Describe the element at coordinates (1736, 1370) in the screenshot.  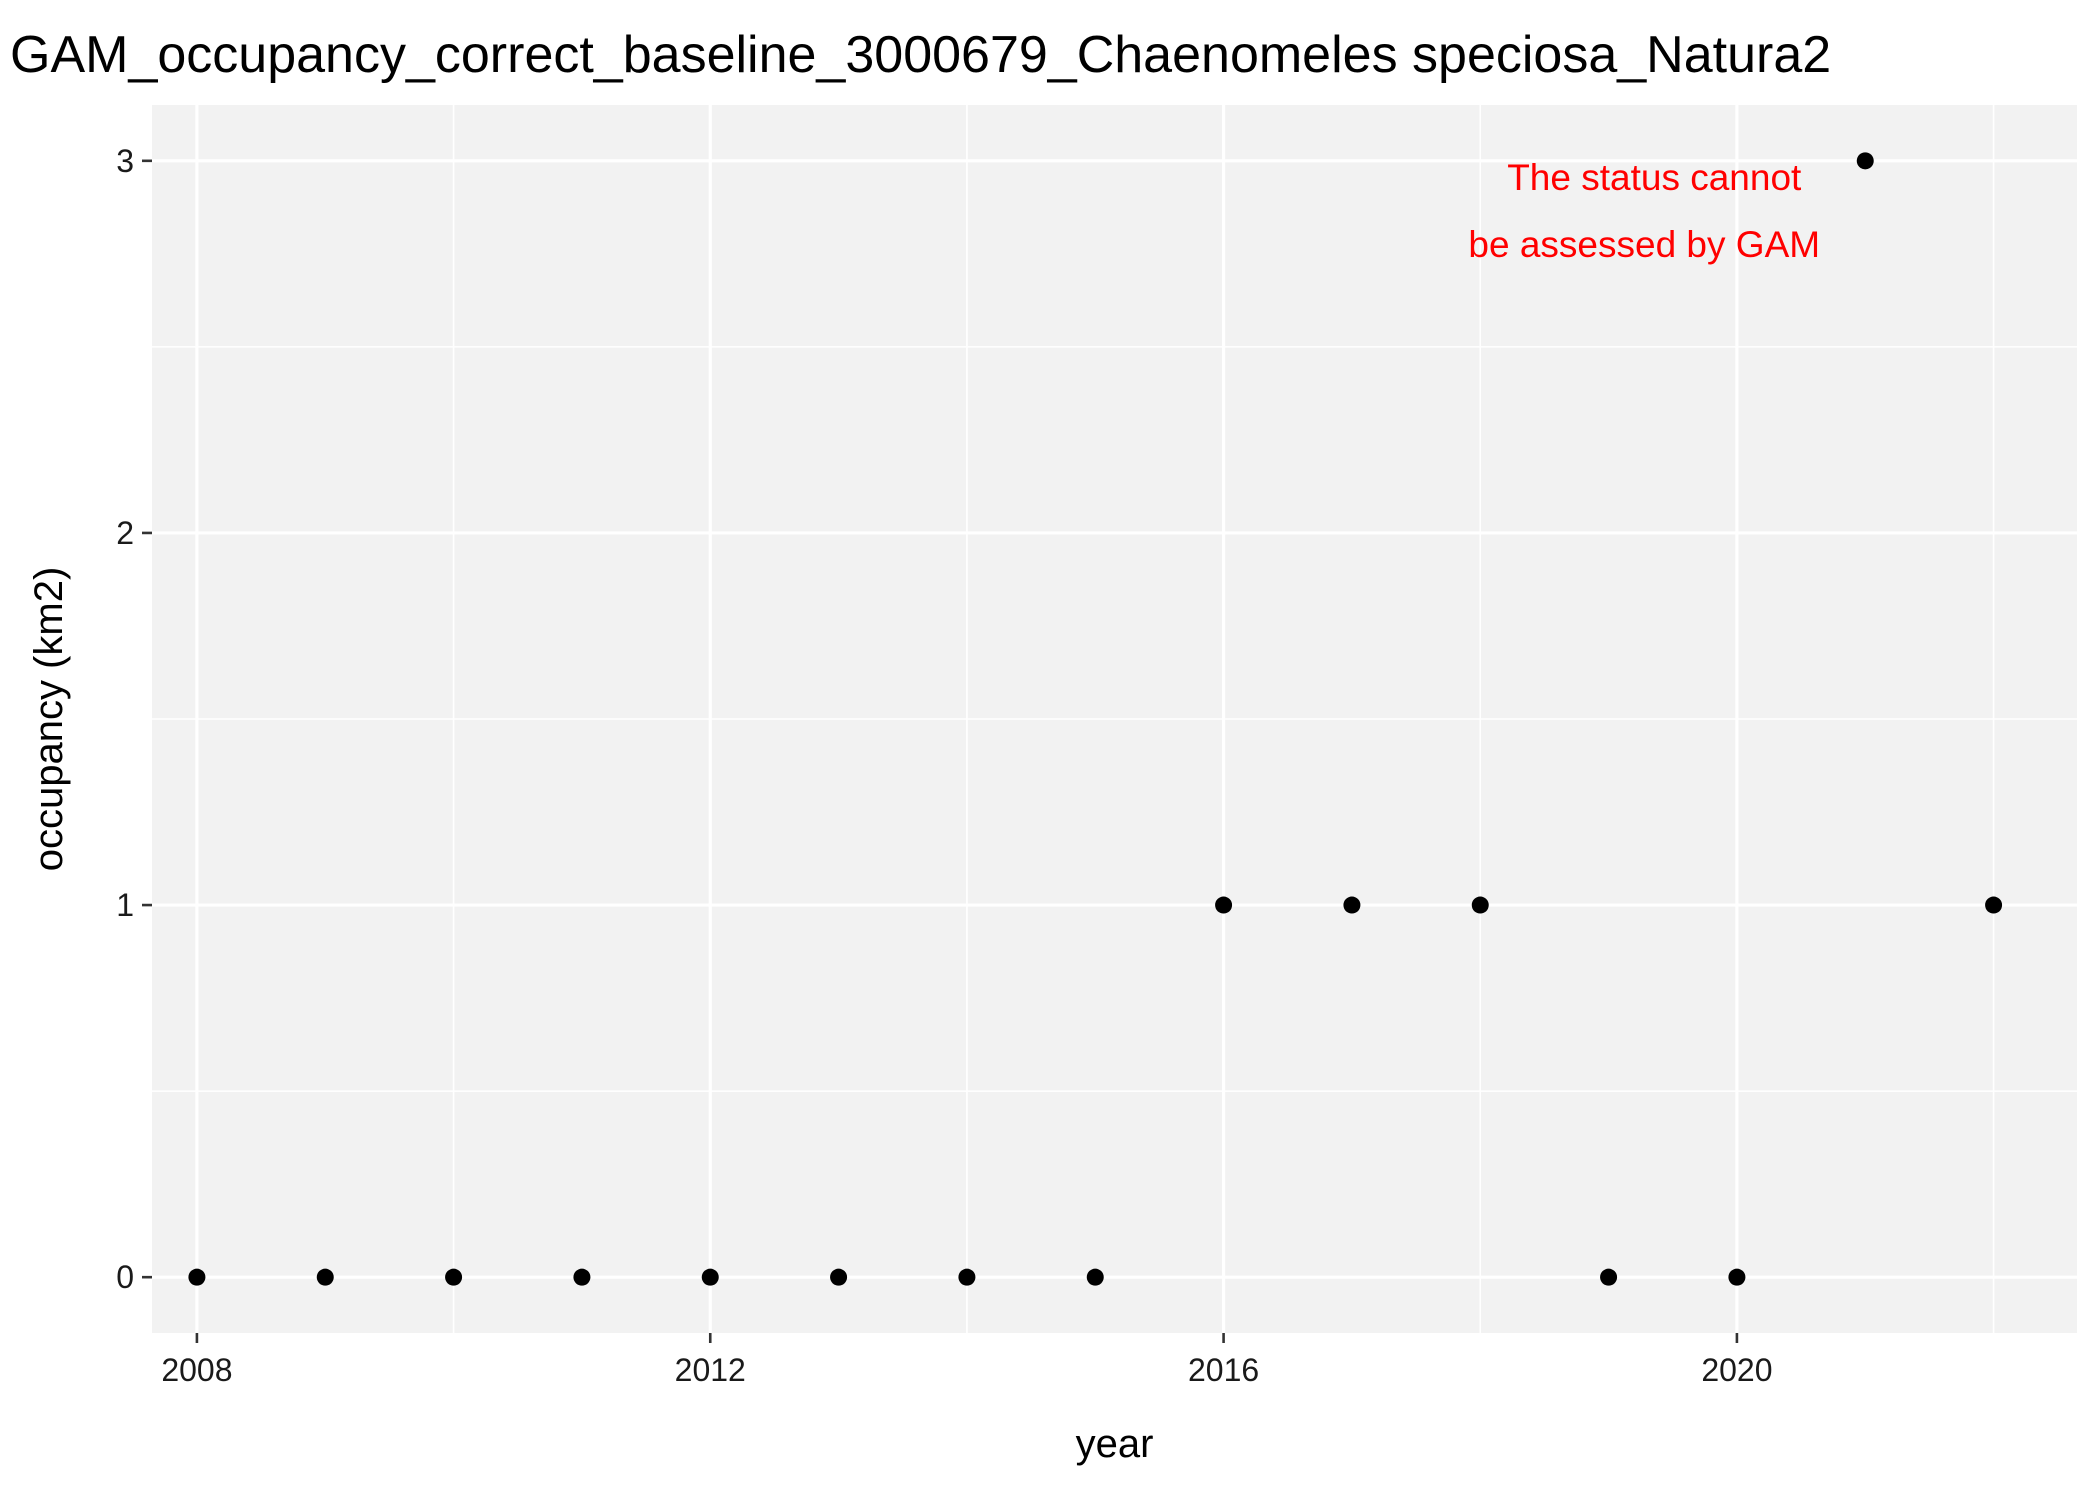
I see `x-tick-label: 2020` at that location.